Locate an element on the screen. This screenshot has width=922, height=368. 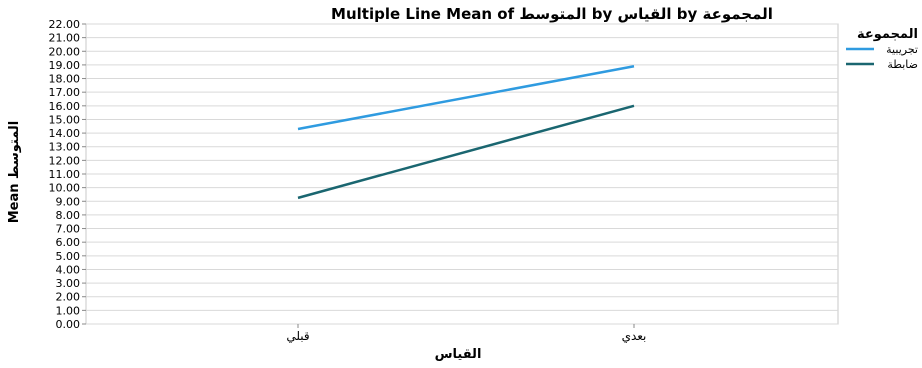
series-lines is located at coordinates (466, 132).